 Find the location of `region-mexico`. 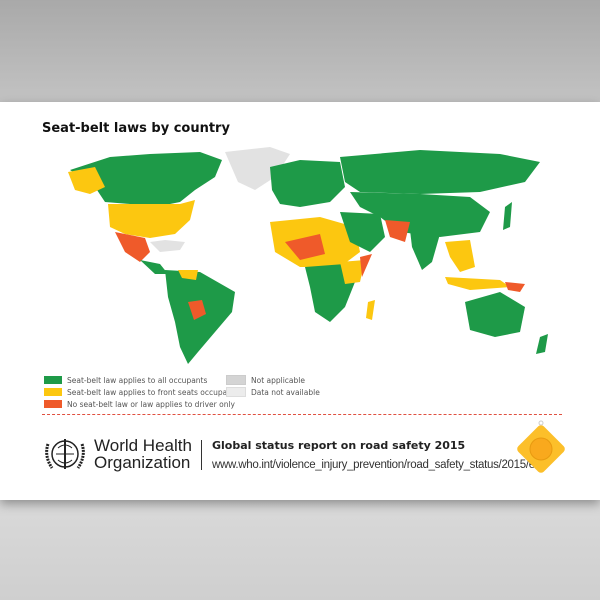

region-mexico is located at coordinates (132, 247).